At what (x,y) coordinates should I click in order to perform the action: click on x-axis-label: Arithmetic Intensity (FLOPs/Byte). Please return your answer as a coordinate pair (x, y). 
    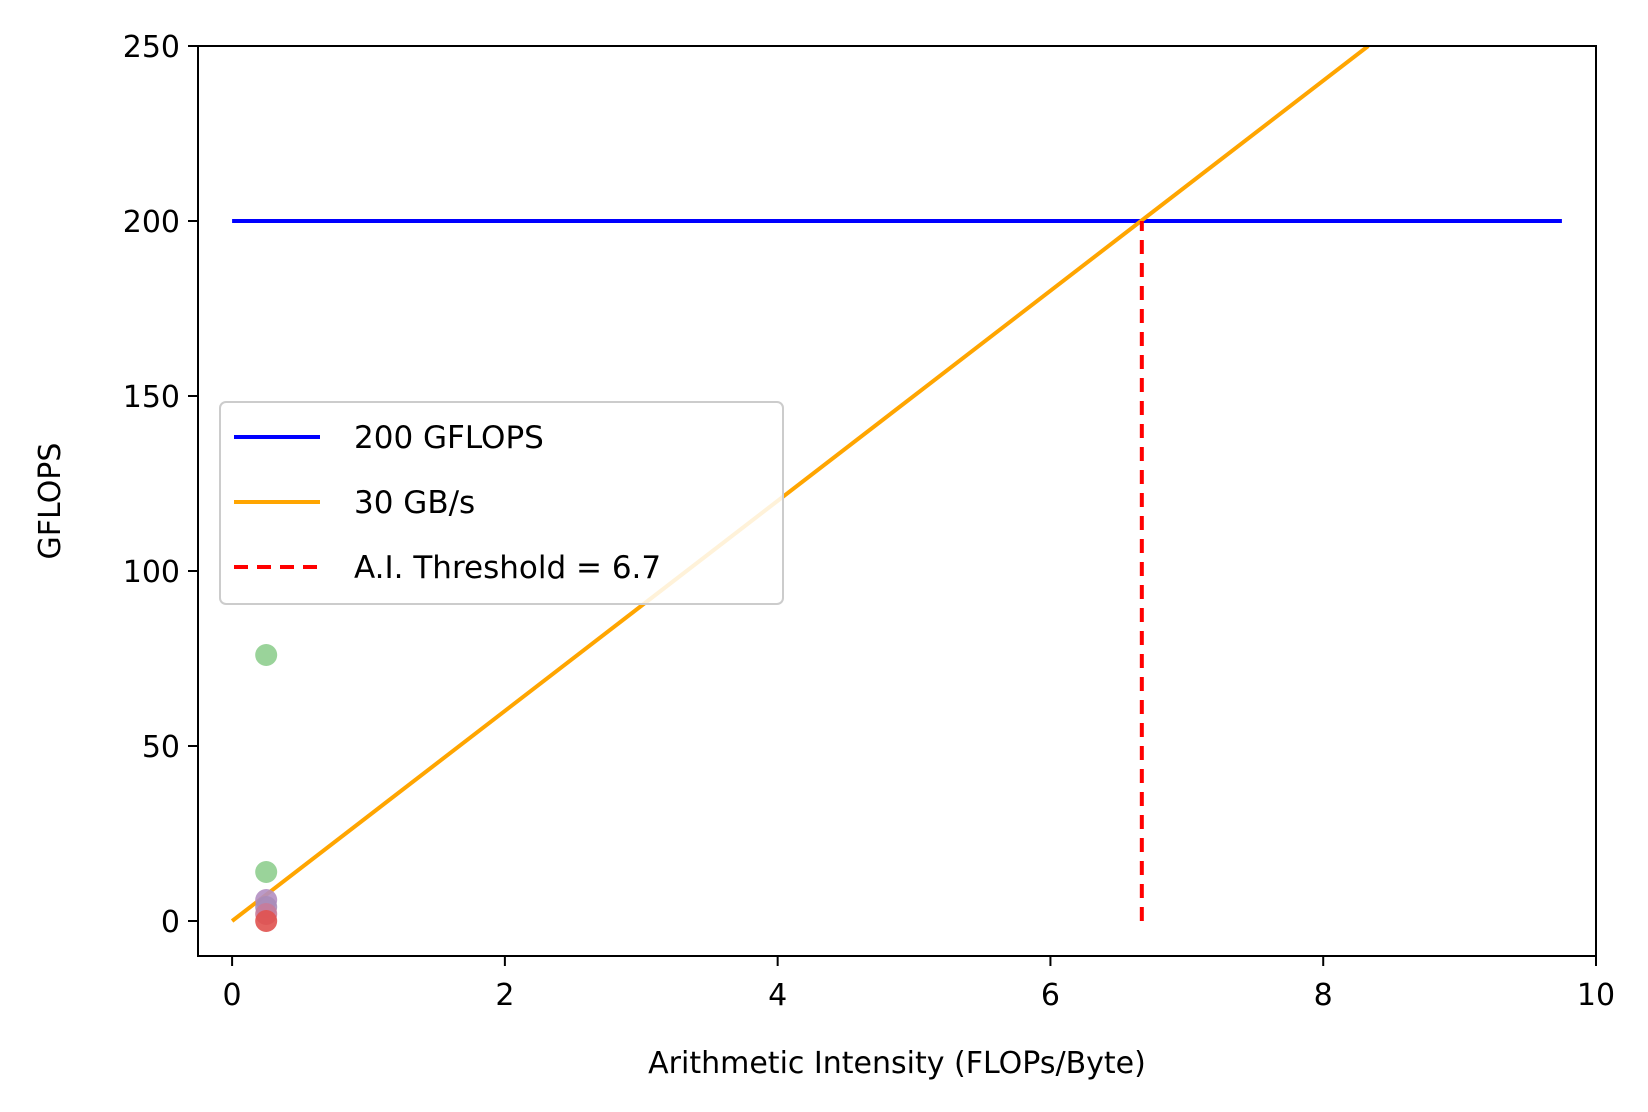
    Looking at the image, I should click on (897, 1063).